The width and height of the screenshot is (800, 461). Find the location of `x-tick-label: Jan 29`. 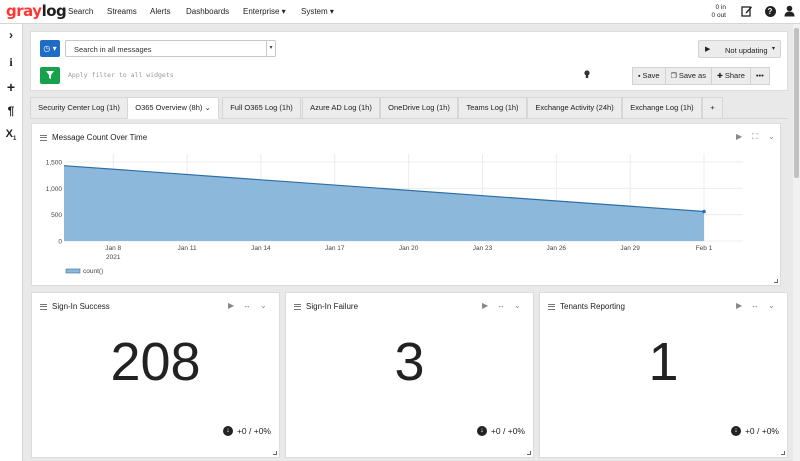

x-tick-label: Jan 29 is located at coordinates (630, 248).